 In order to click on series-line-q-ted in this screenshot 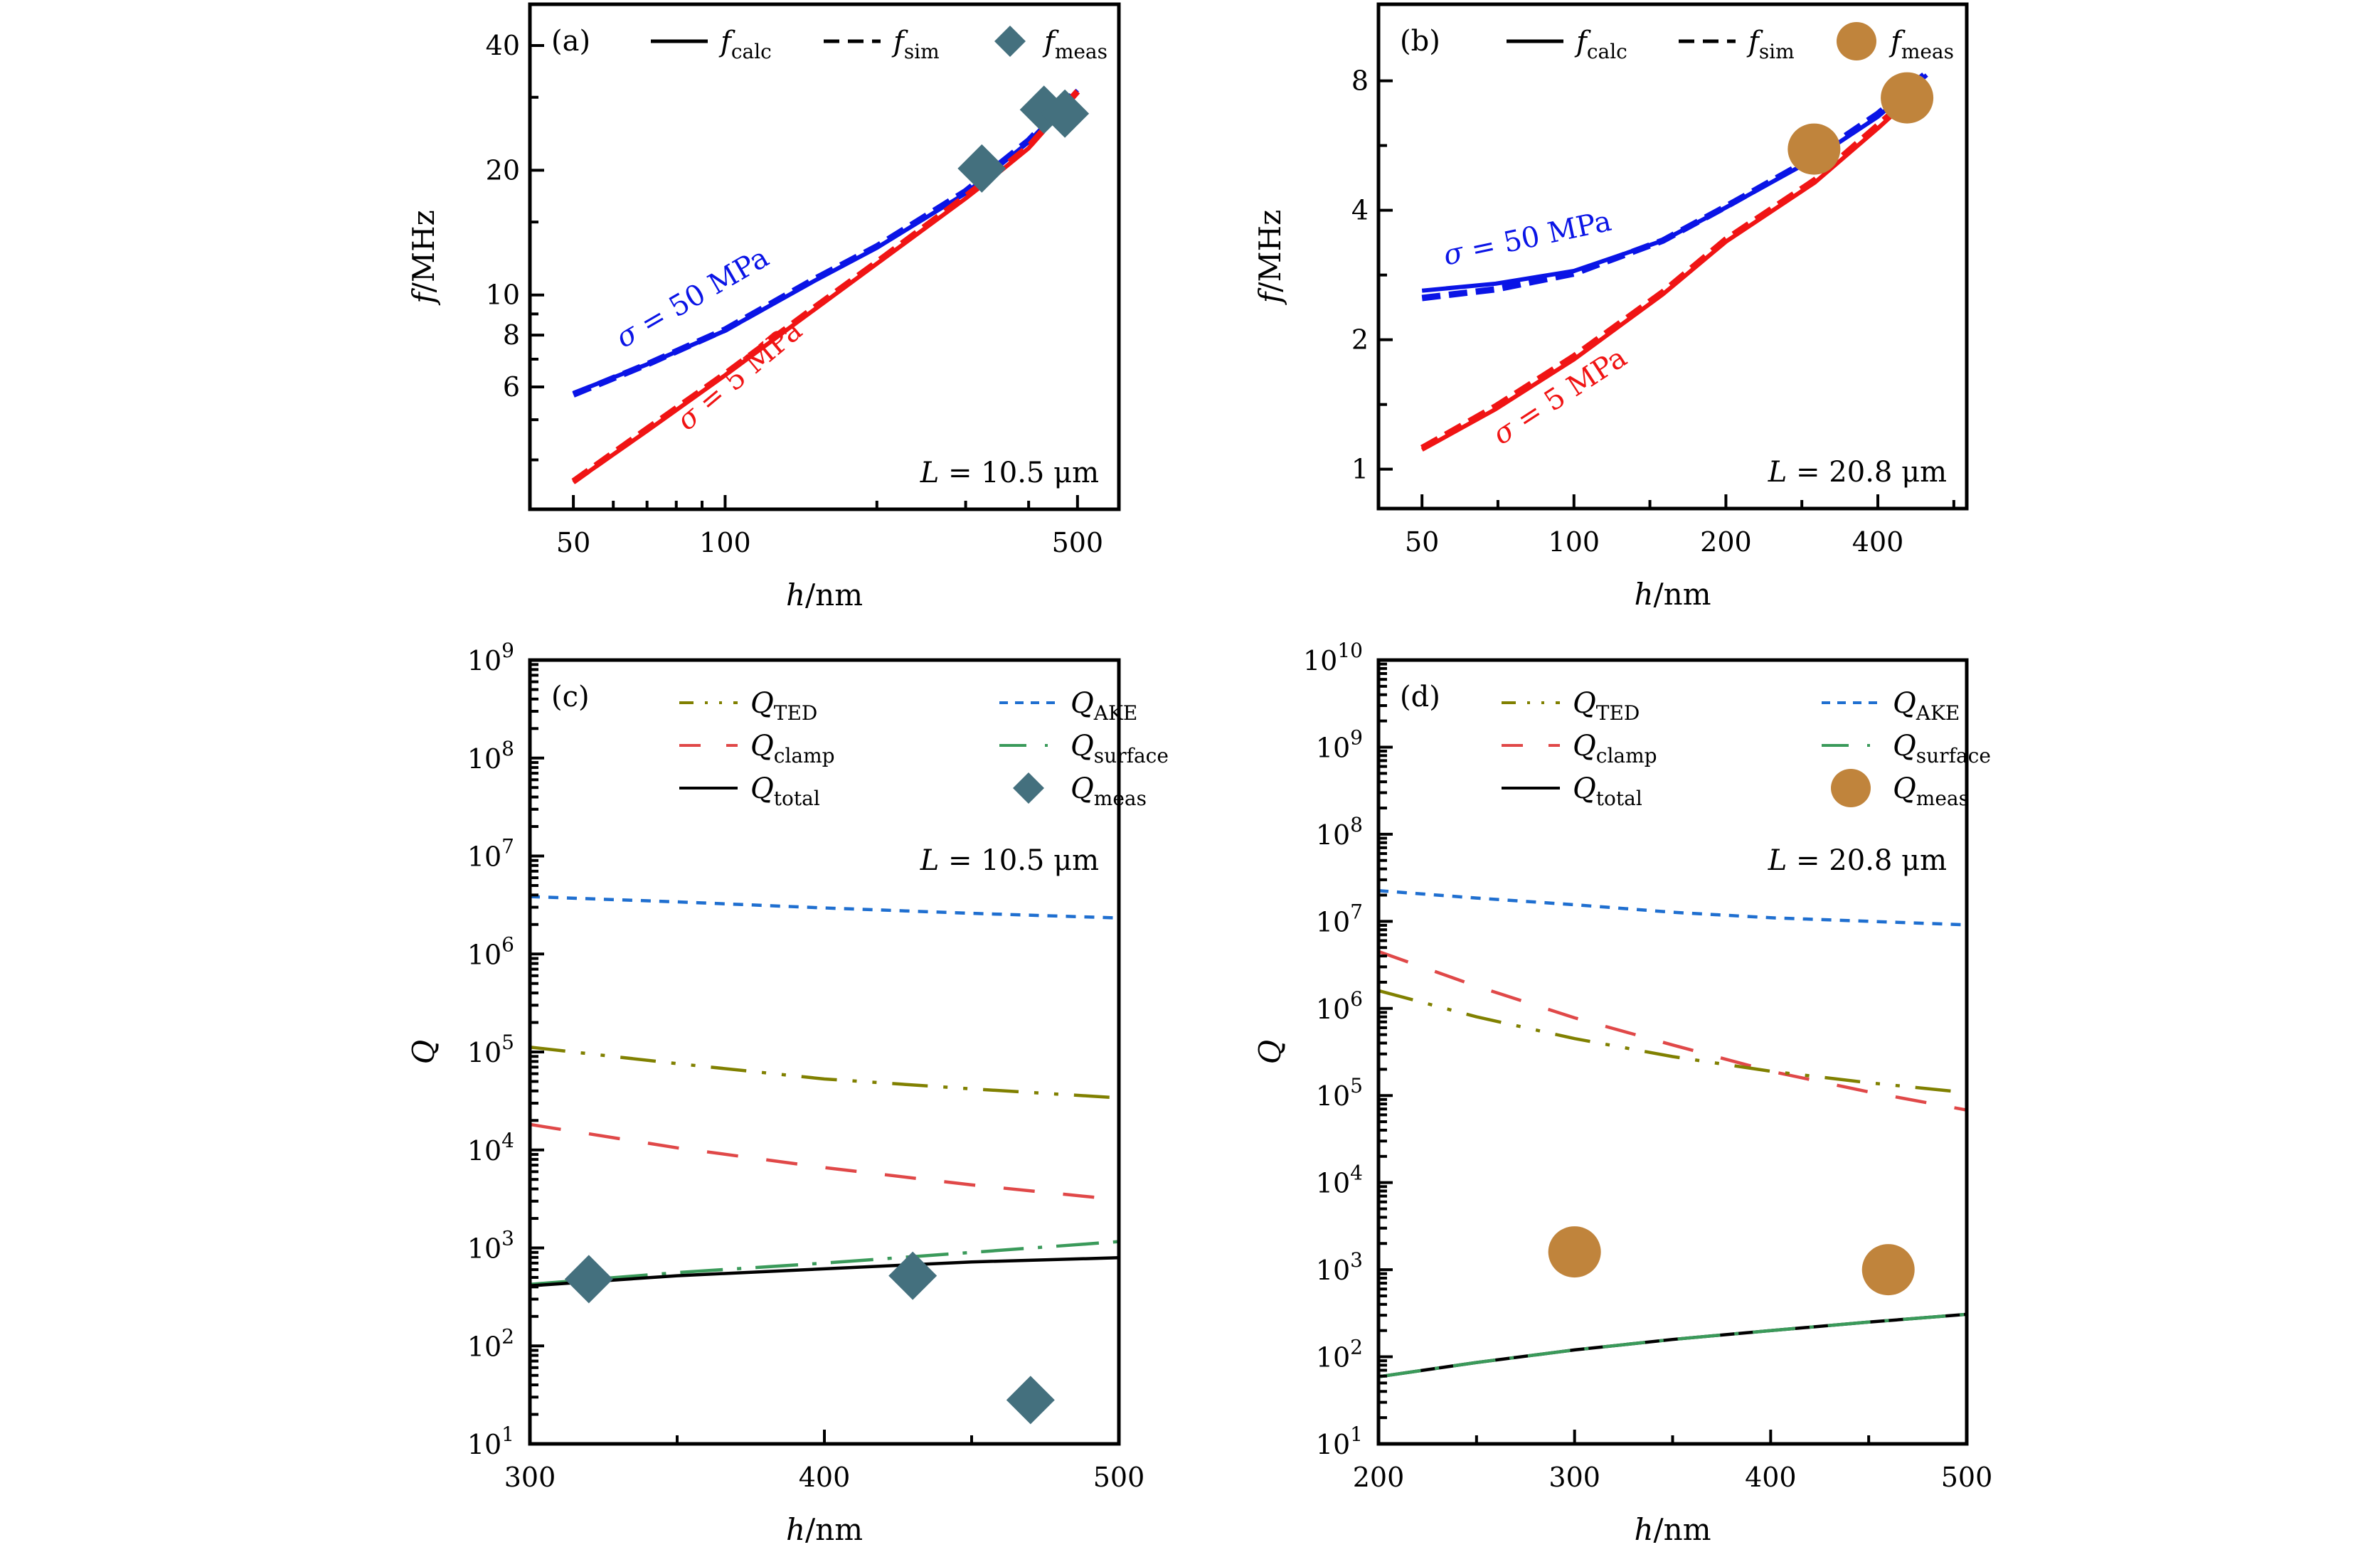, I will do `click(824, 1072)`.